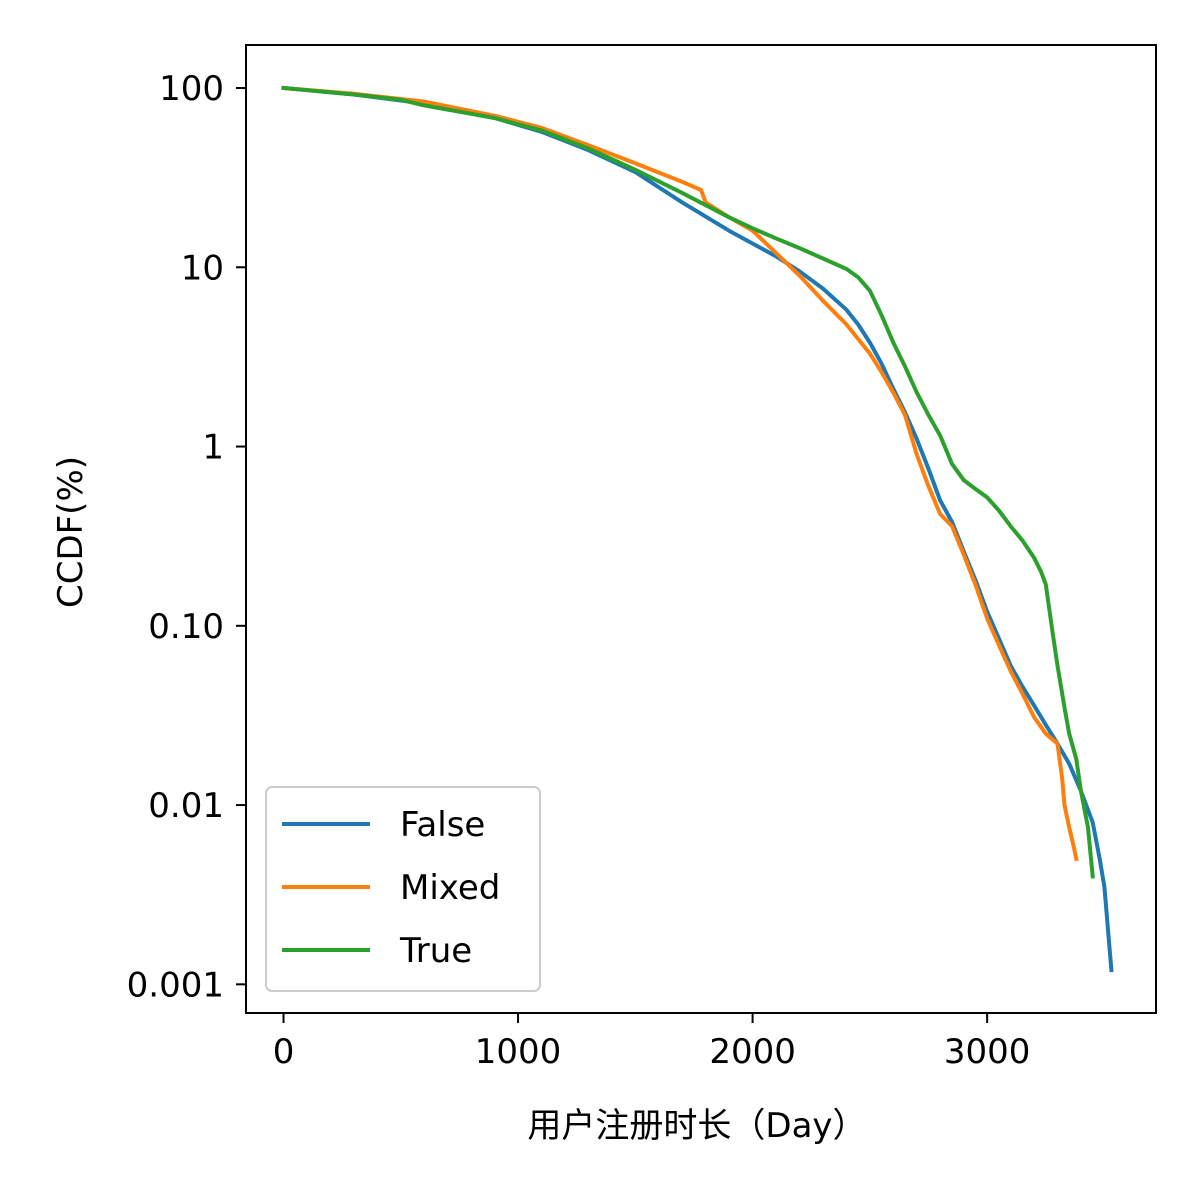 The width and height of the screenshot is (1200, 1204). Describe the element at coordinates (987, 1052) in the screenshot. I see `x-tick-label: 3000` at that location.